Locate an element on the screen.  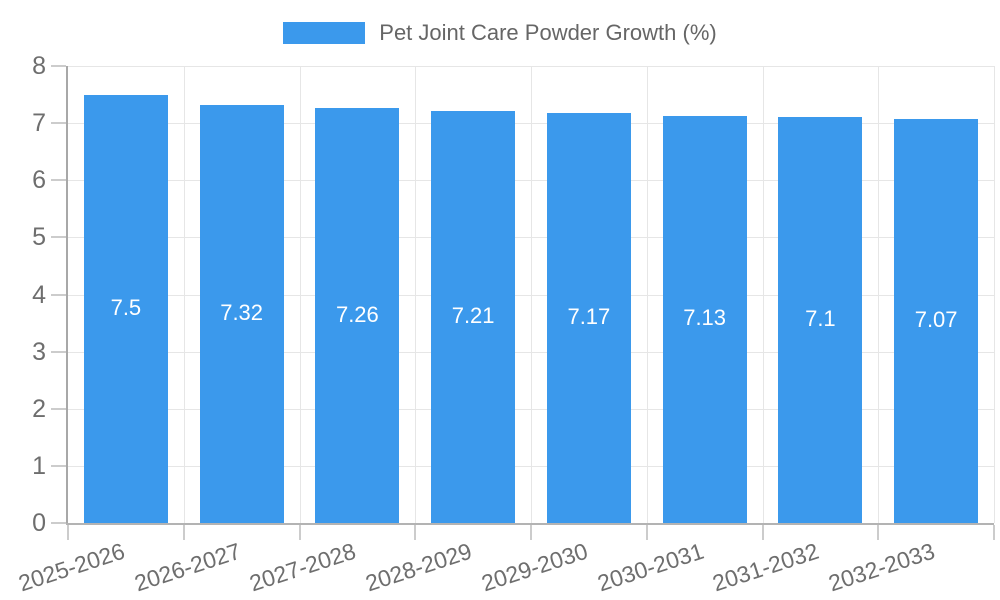
legend-swatch is located at coordinates (324, 33).